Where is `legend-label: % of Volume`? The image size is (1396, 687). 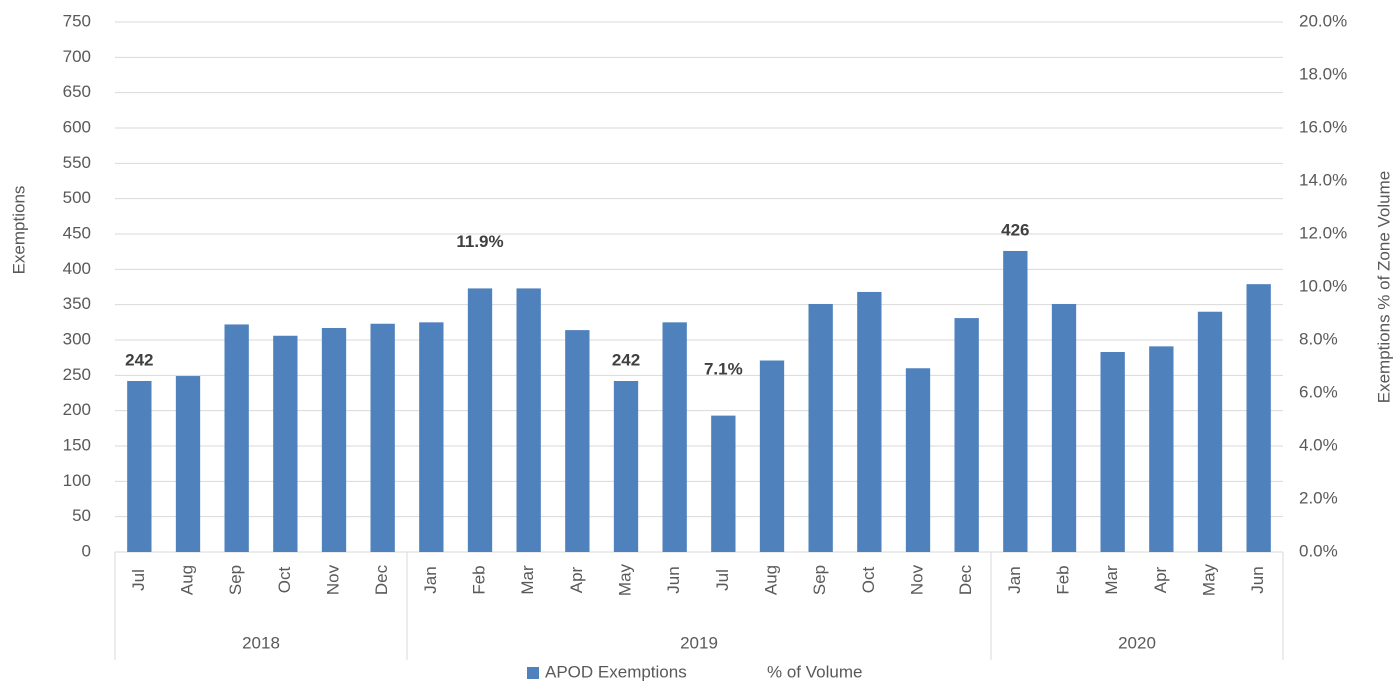 legend-label: % of Volume is located at coordinates (814, 671).